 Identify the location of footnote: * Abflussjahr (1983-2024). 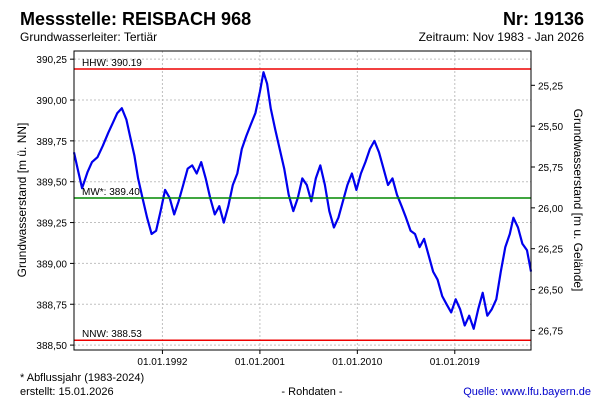
(82, 378).